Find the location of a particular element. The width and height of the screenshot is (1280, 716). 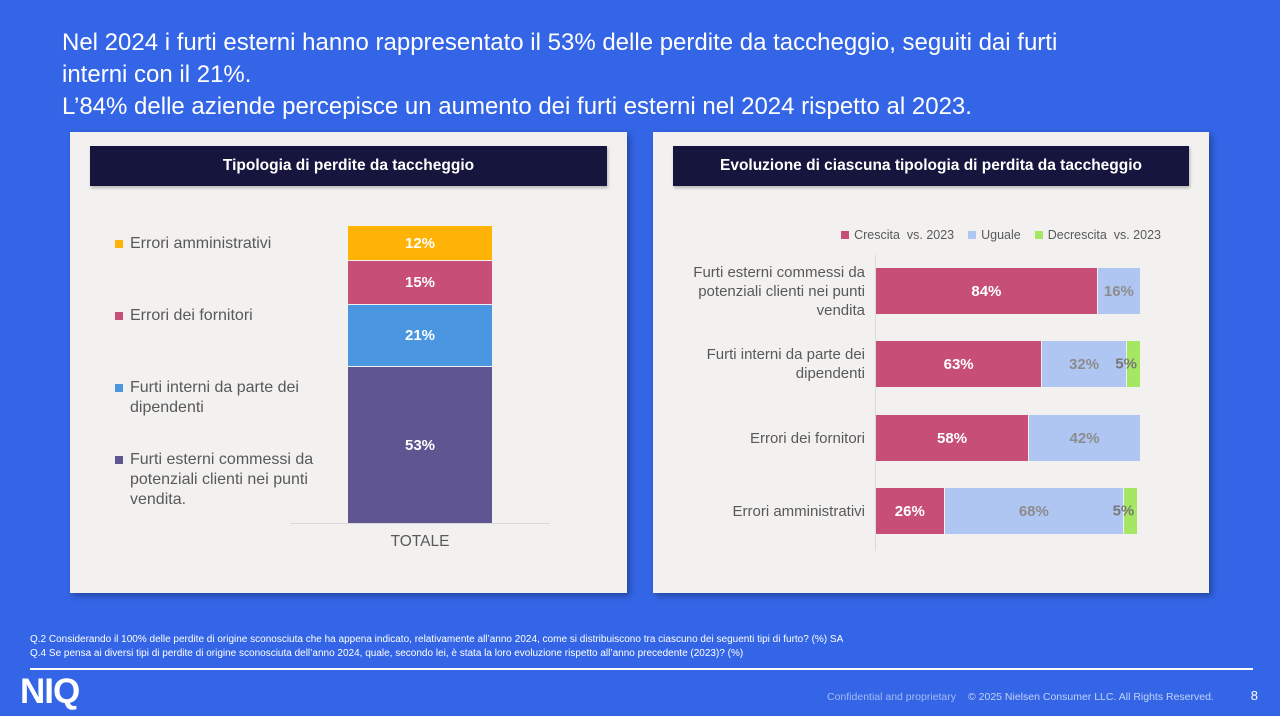

bar-segment: 63% is located at coordinates (959, 364).